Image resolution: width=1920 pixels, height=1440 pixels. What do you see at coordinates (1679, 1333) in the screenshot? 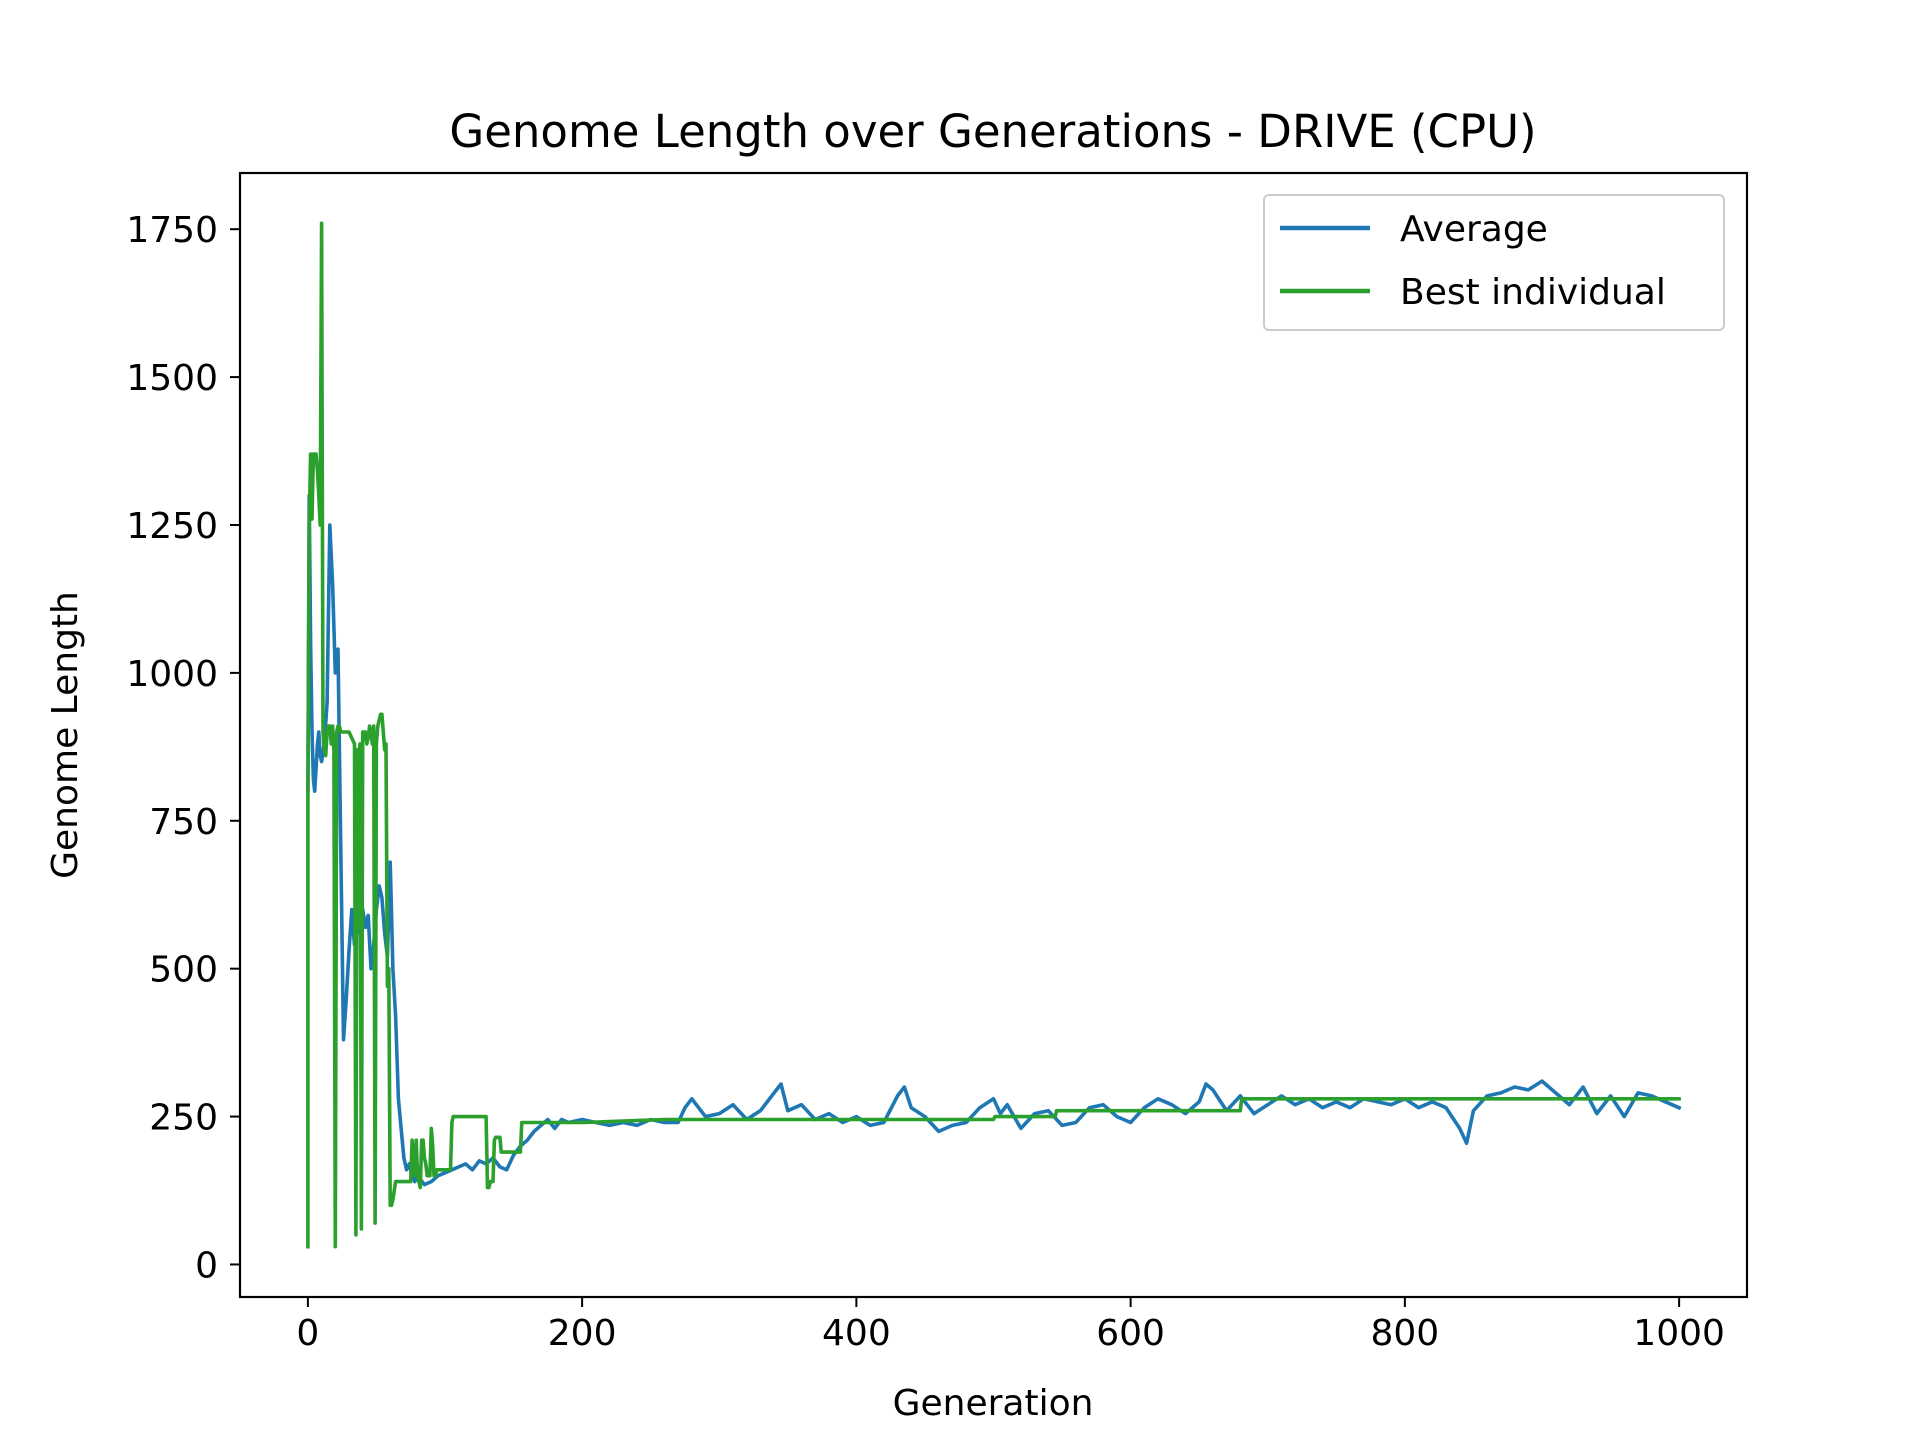
I see `x-tick-label: 1000` at bounding box center [1679, 1333].